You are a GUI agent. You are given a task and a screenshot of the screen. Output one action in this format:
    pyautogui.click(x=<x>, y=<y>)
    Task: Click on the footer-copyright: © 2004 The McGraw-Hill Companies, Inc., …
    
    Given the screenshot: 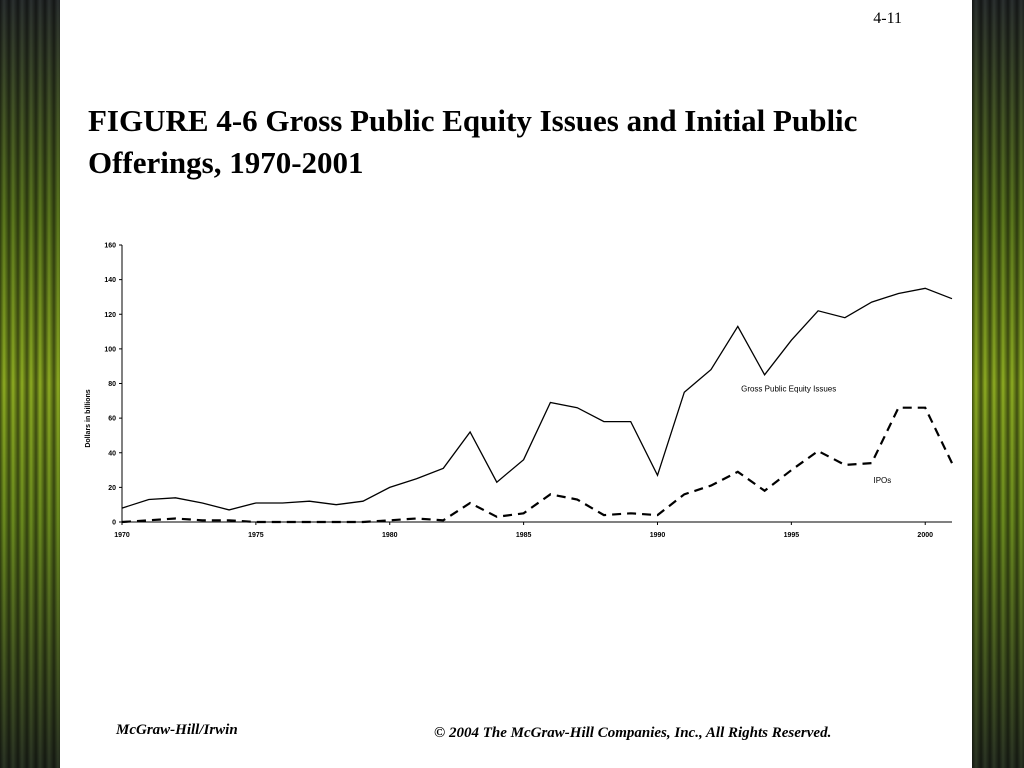 What is the action you would take?
    pyautogui.click(x=633, y=733)
    